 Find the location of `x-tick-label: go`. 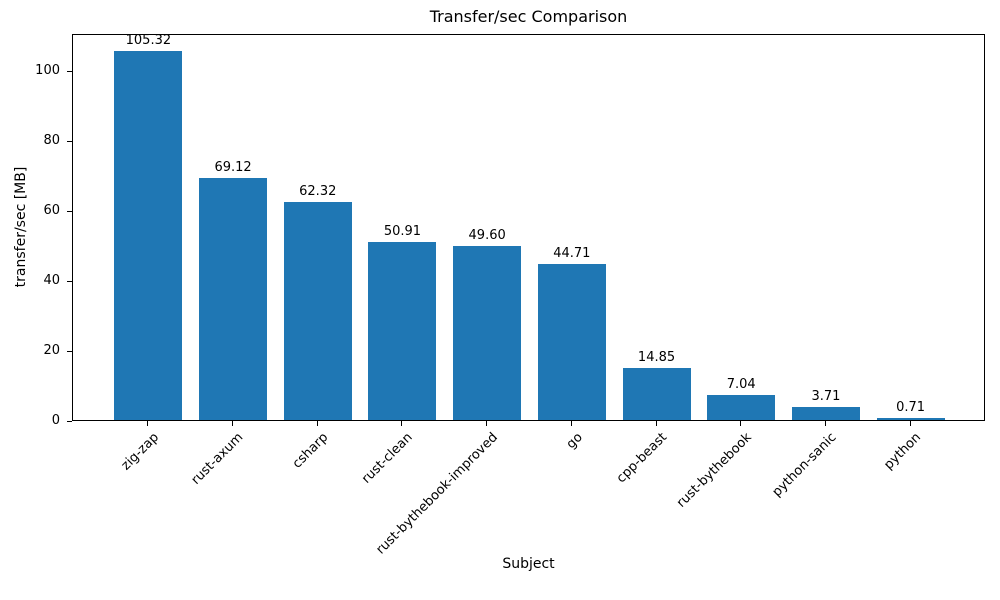

x-tick-label: go is located at coordinates (574, 441).